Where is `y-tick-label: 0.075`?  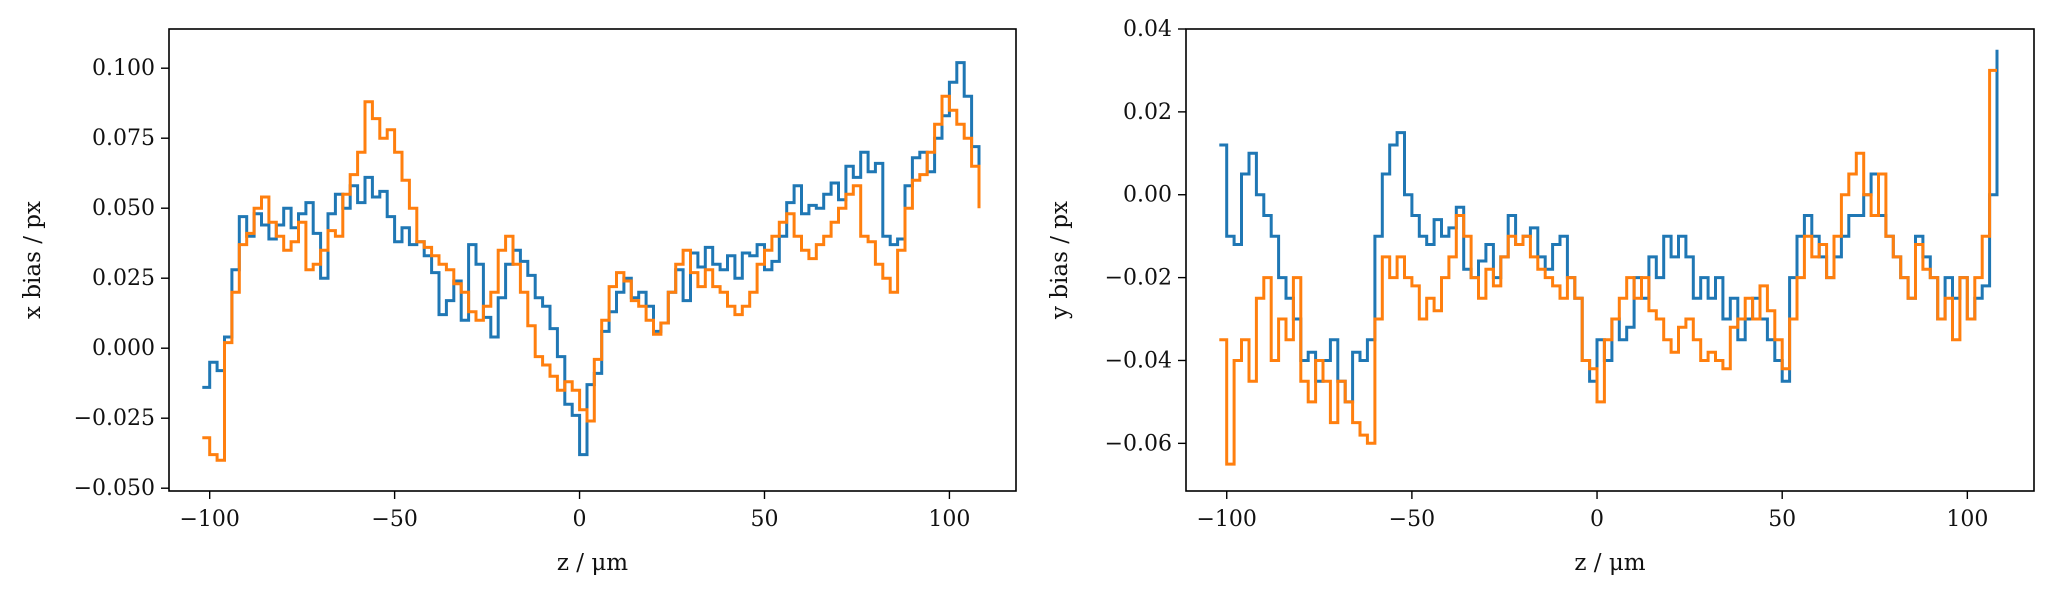
y-tick-label: 0.075 is located at coordinates (123, 138).